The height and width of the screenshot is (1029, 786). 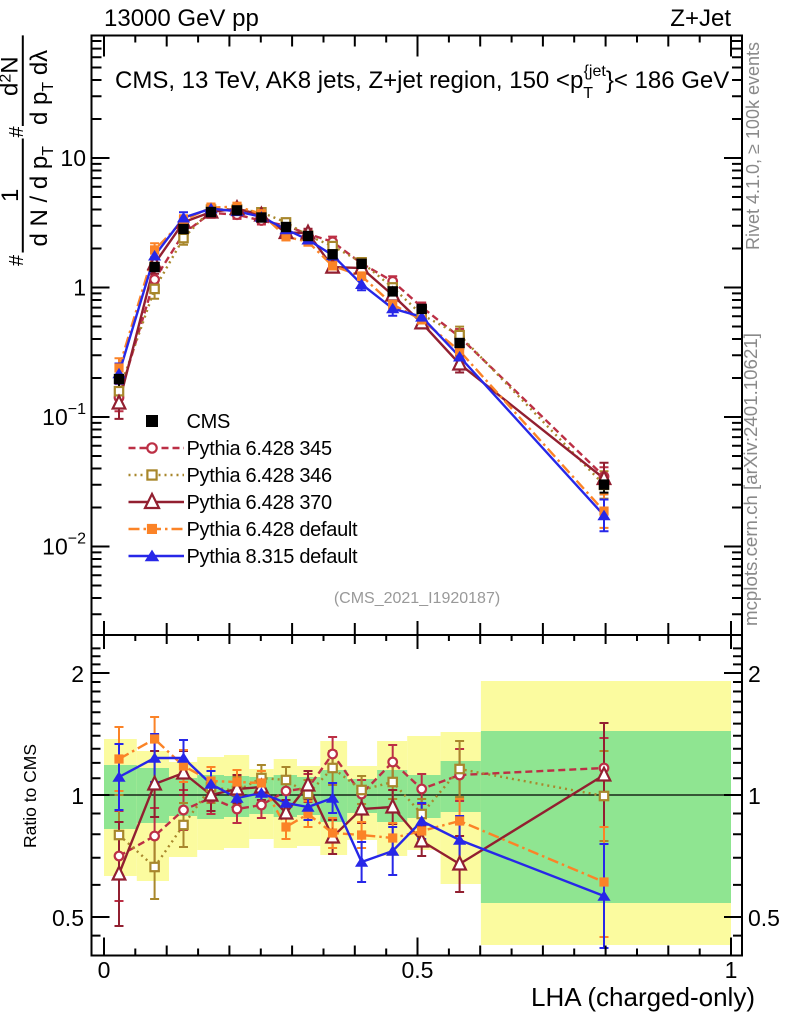 What do you see at coordinates (259, 476) in the screenshot?
I see `svg-text: Pythia 6.428 346` at bounding box center [259, 476].